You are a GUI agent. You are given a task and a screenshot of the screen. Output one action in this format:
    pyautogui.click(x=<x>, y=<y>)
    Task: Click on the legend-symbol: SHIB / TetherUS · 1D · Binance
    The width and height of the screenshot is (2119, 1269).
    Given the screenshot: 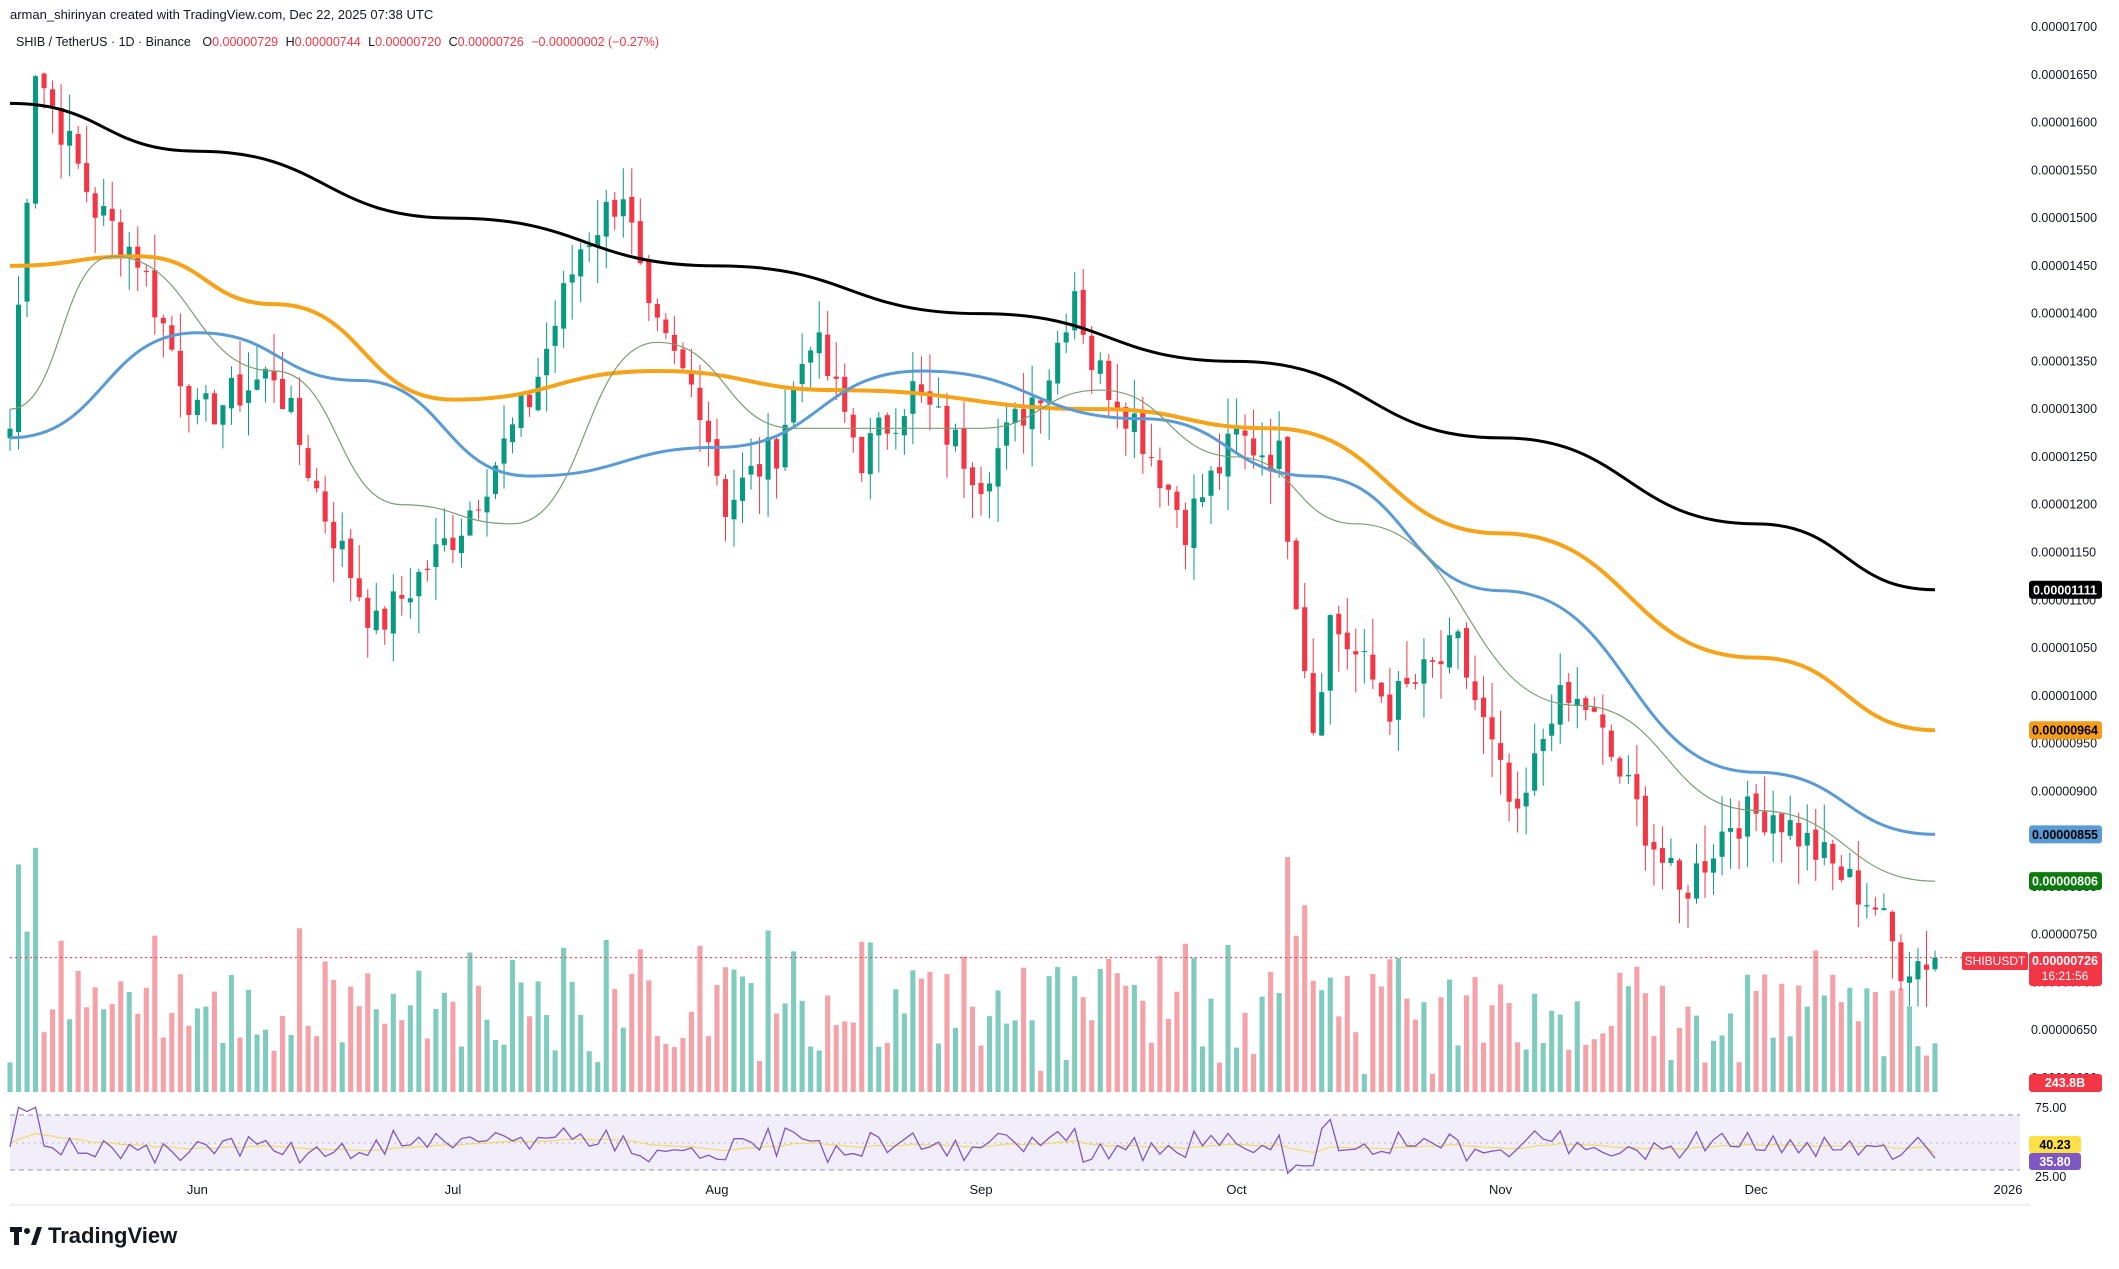 What is the action you would take?
    pyautogui.click(x=103, y=42)
    